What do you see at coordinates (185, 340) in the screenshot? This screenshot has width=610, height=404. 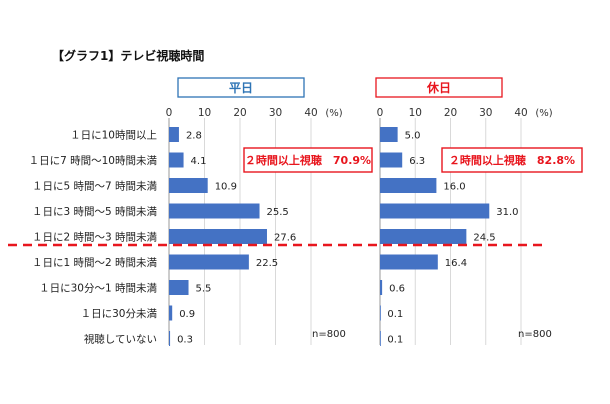 I see `weekday-value-label: 0.3` at bounding box center [185, 340].